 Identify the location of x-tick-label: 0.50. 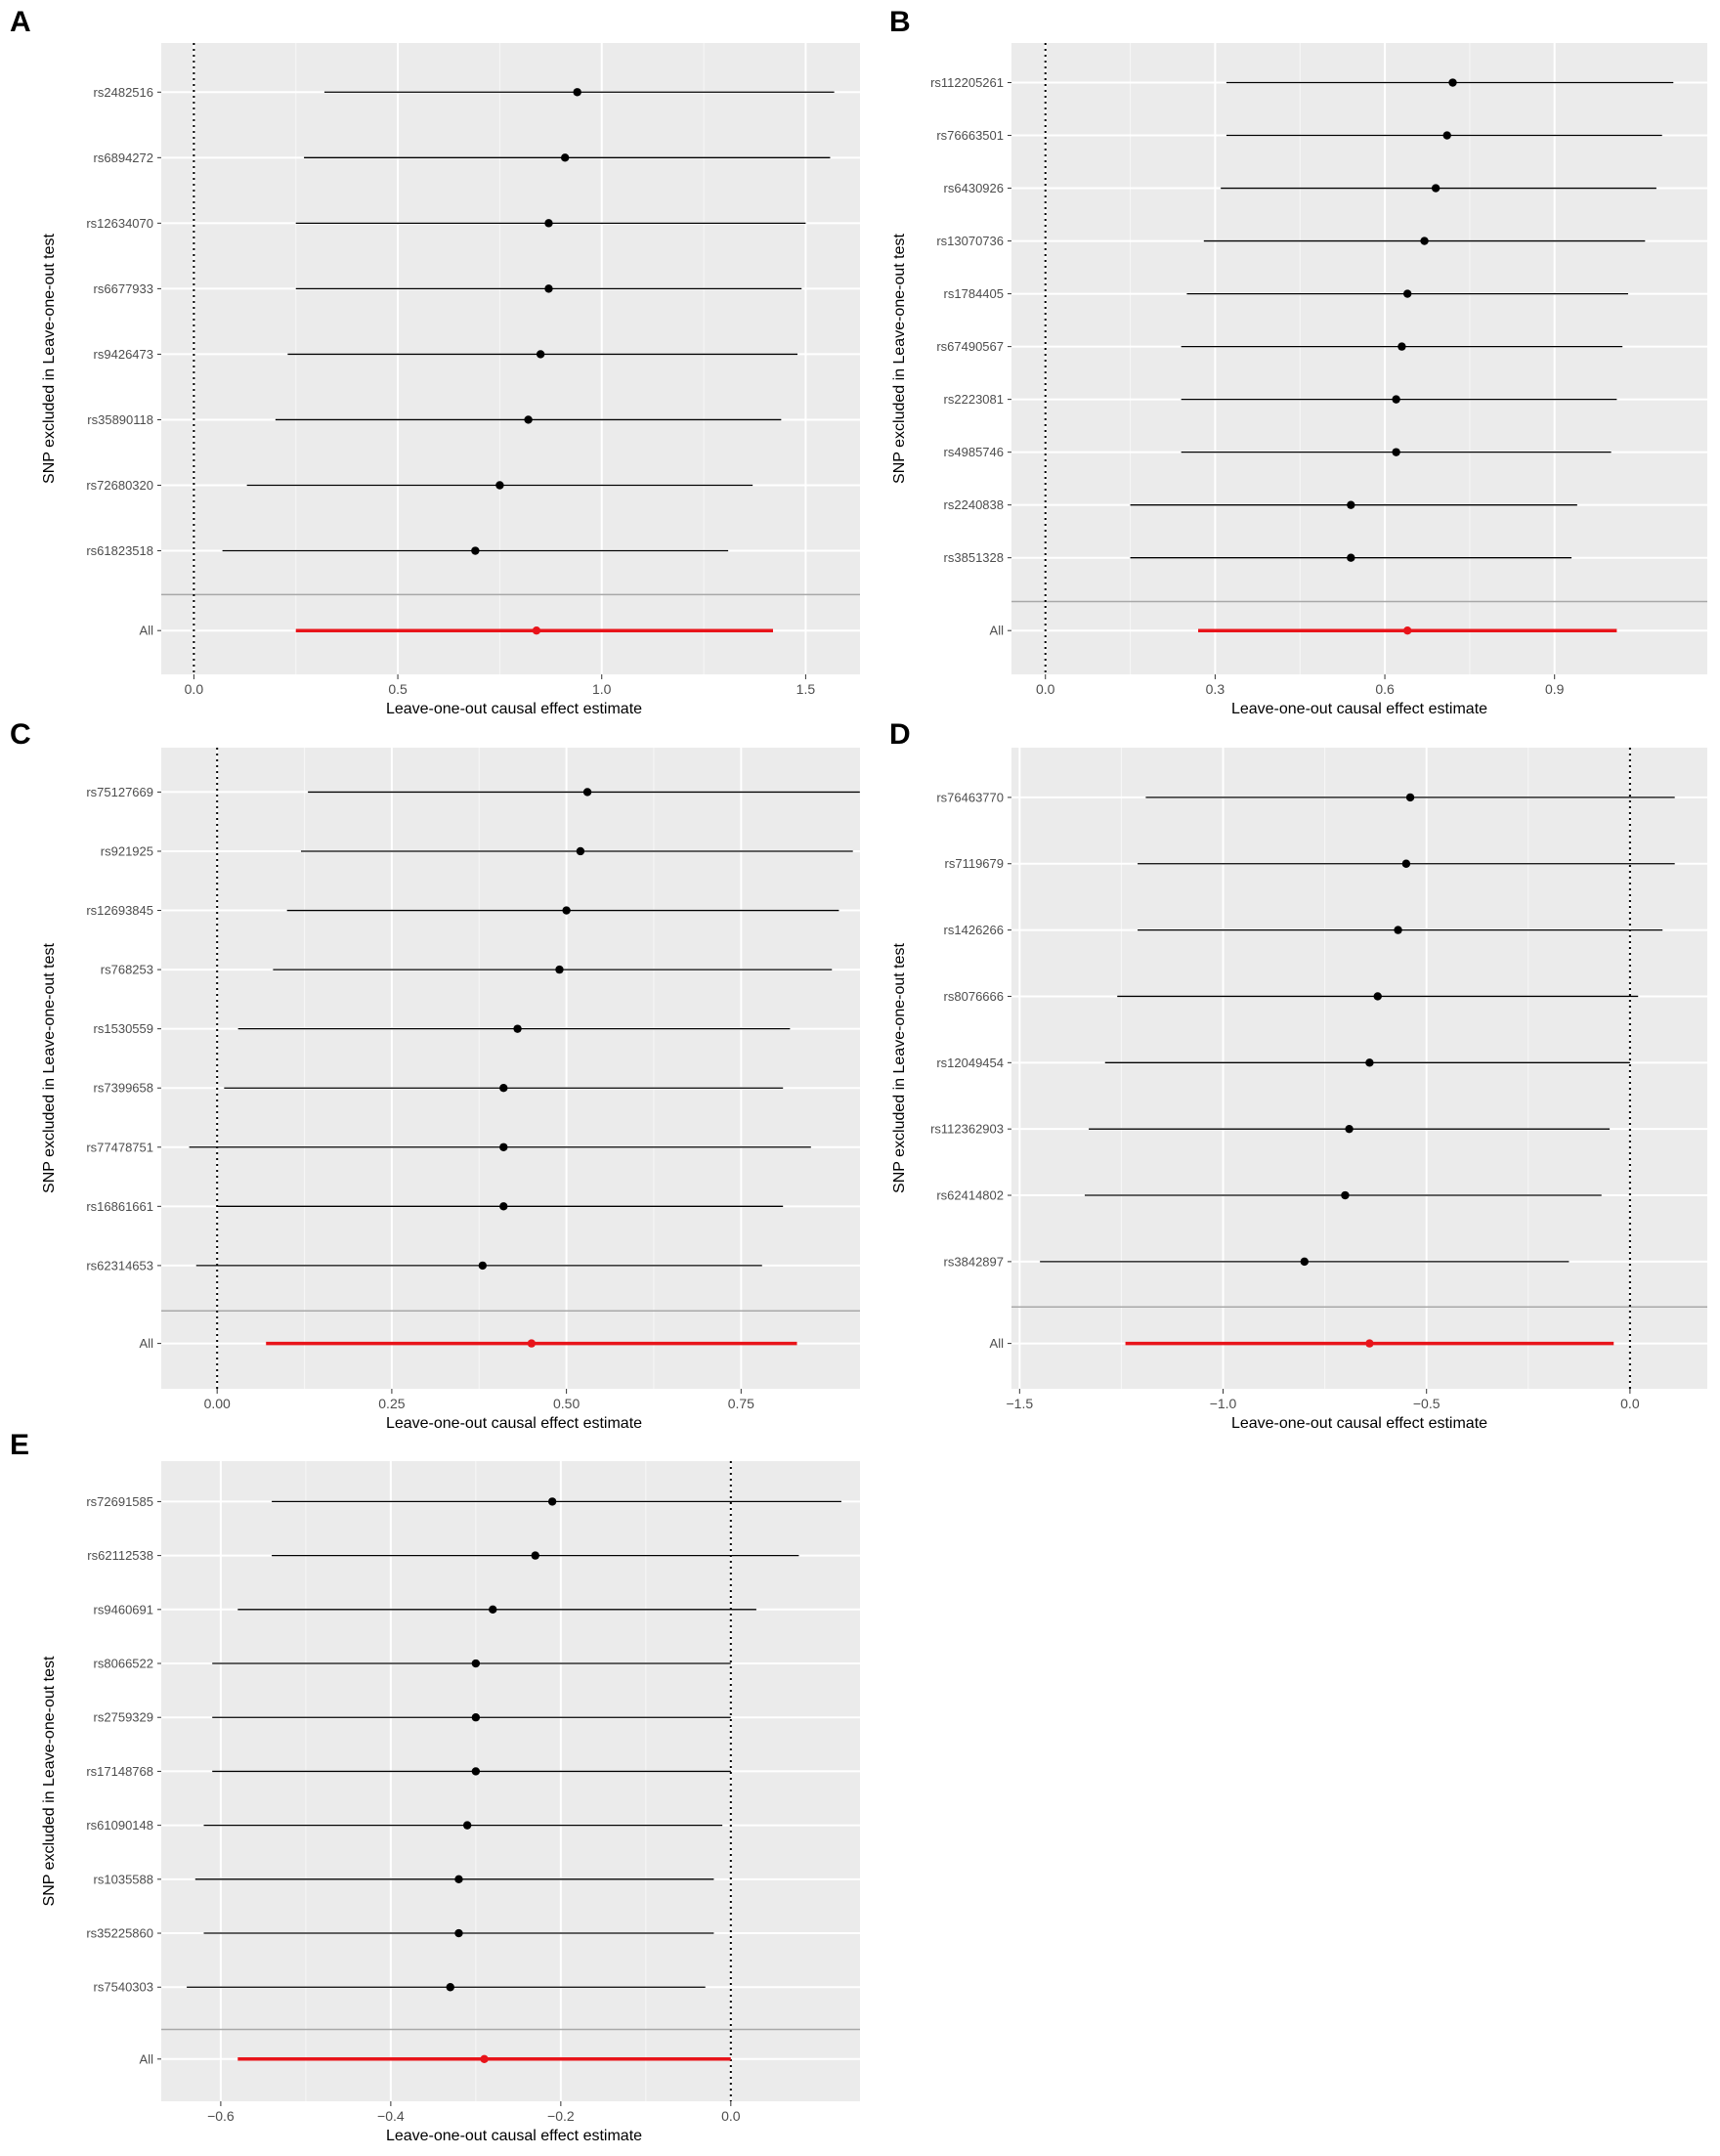
(567, 1404).